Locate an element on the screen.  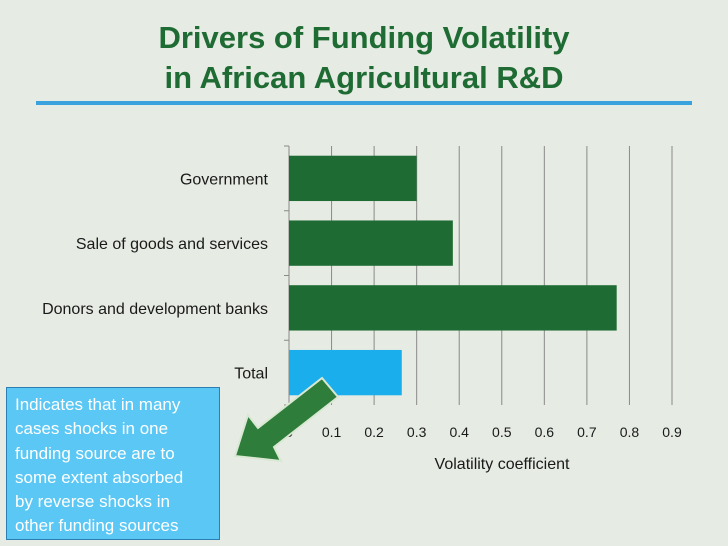
x-tick-label: 0.1 is located at coordinates (332, 432).